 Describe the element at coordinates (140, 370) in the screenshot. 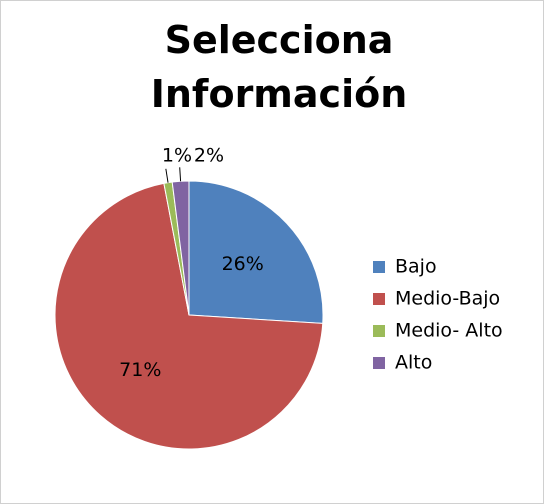

I see `data-label: 71%` at that location.